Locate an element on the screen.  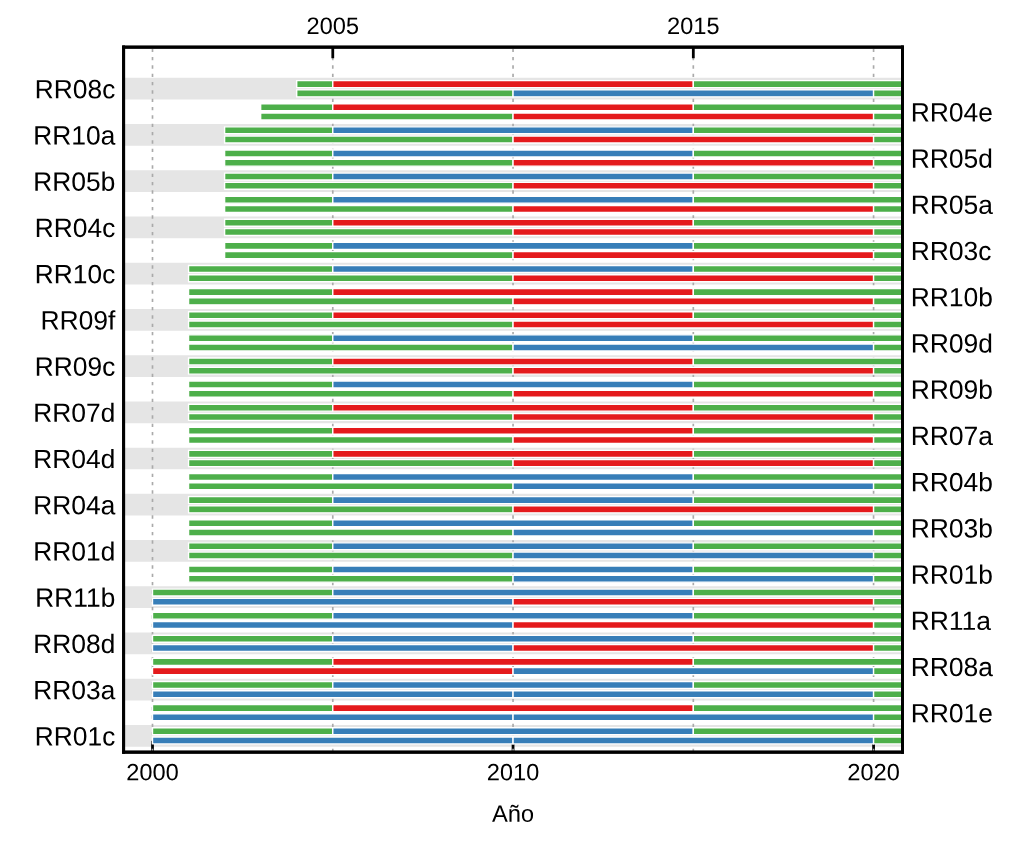
y-tick-label: RR05b is located at coordinates (75, 181).